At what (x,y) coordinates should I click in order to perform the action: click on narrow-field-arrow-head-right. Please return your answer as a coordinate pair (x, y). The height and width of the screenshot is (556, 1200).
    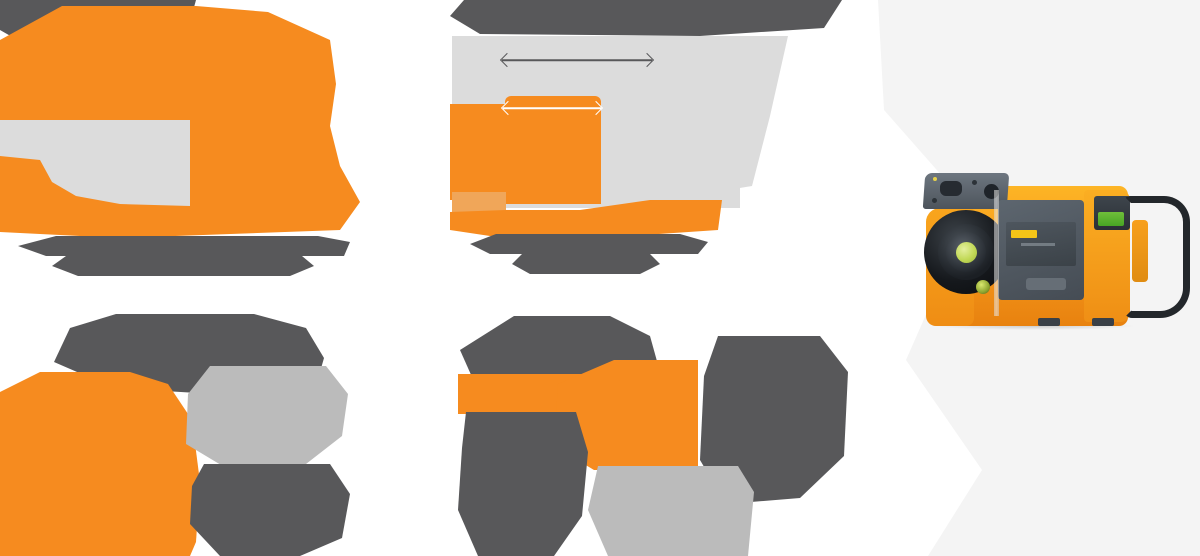
    Looking at the image, I should click on (596, 108).